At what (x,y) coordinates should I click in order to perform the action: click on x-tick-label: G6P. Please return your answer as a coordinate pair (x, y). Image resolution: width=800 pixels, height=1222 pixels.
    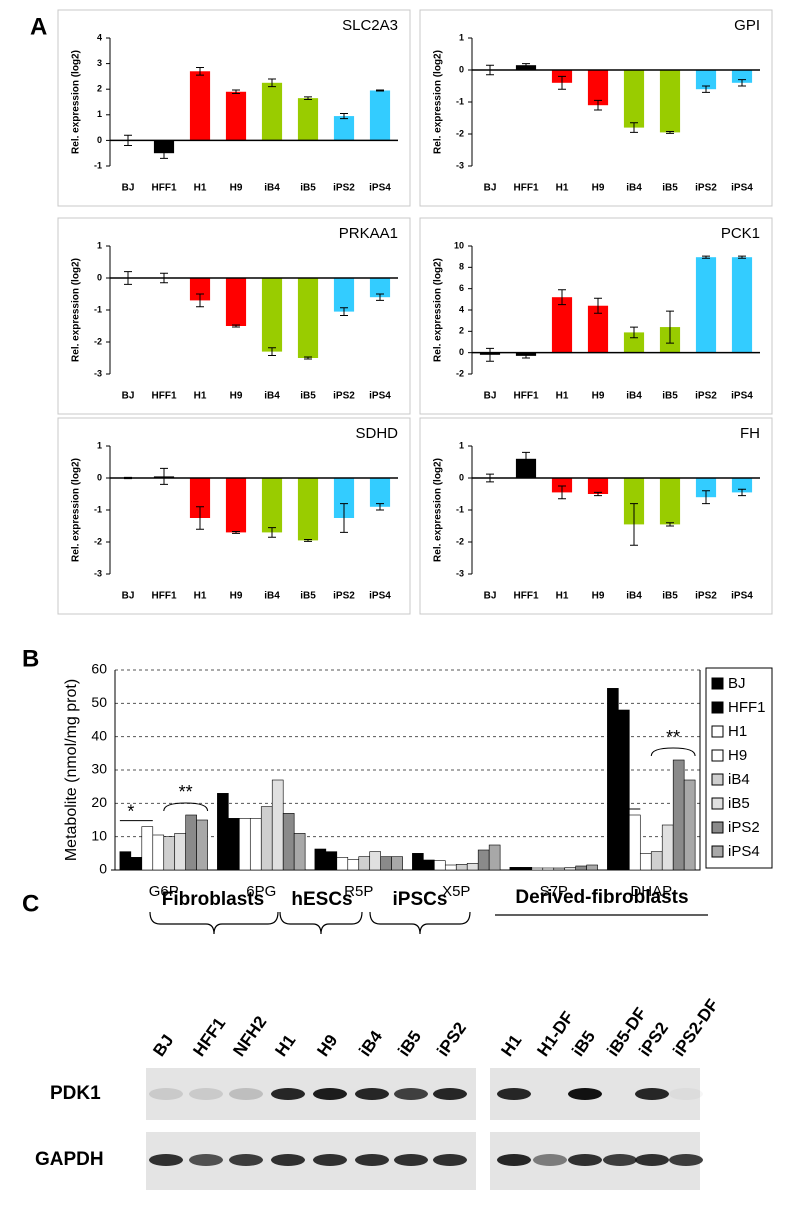
    Looking at the image, I should click on (164, 891).